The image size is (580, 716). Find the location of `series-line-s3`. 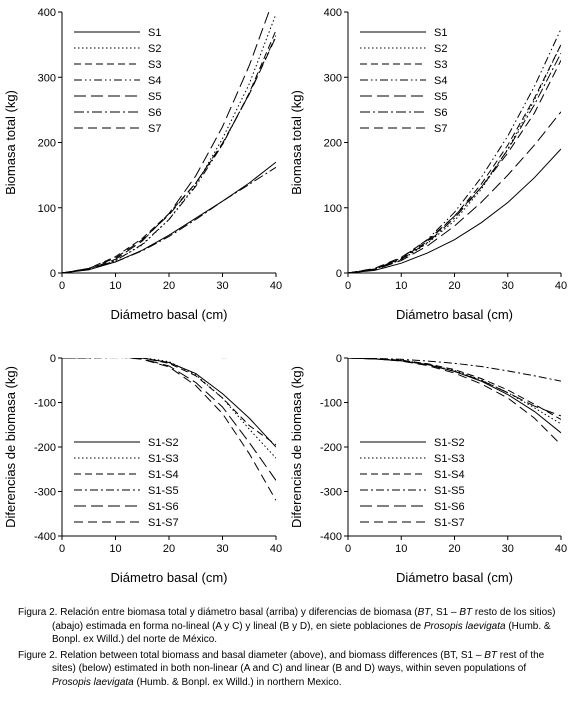

series-line-s3 is located at coordinates (454, 158).